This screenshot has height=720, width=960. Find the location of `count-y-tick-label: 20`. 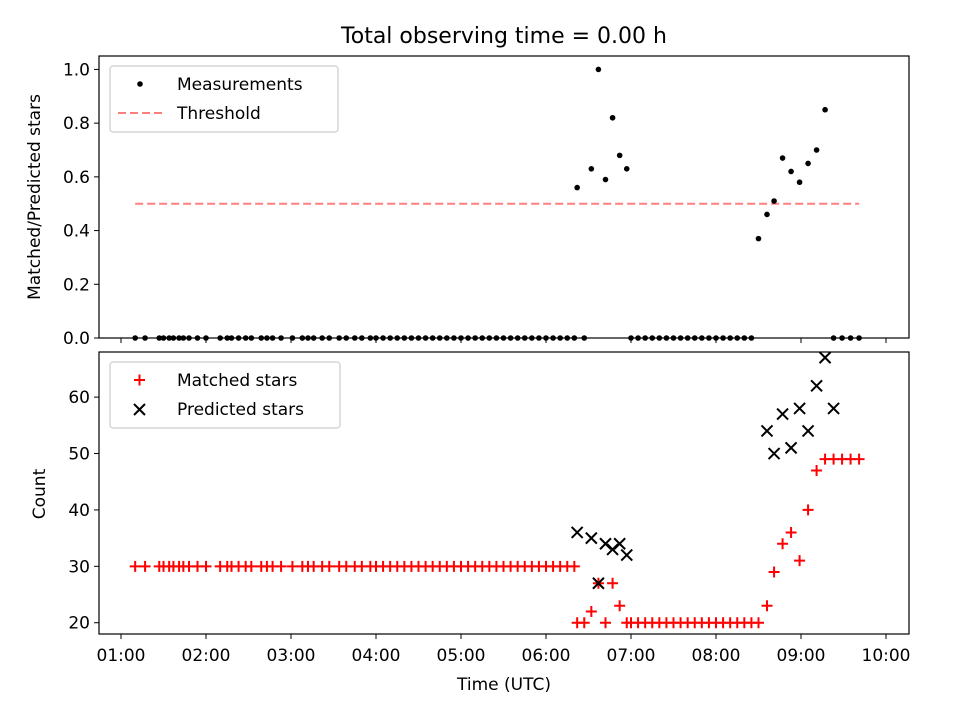

count-y-tick-label: 20 is located at coordinates (79, 624).